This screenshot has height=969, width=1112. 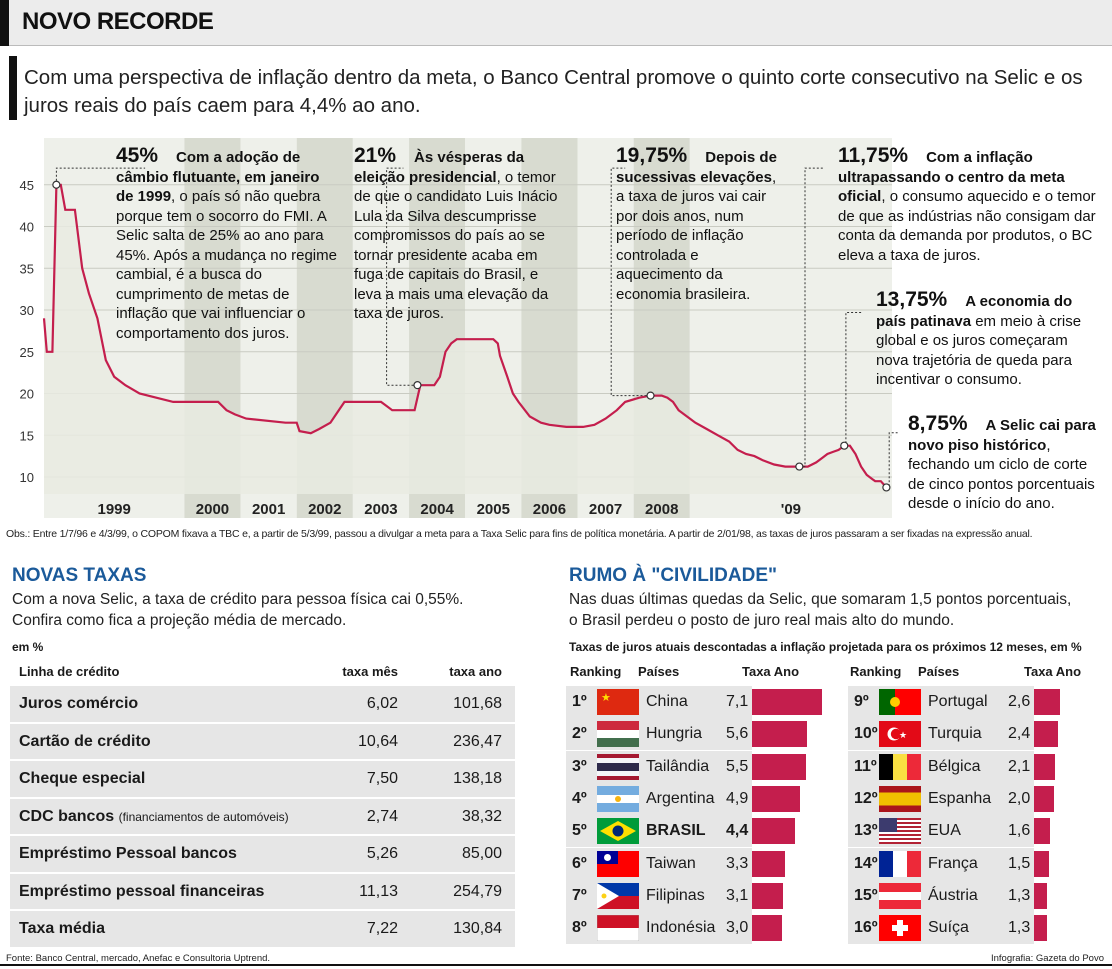 I want to click on row-mes: 5,26, so click(x=382, y=853).